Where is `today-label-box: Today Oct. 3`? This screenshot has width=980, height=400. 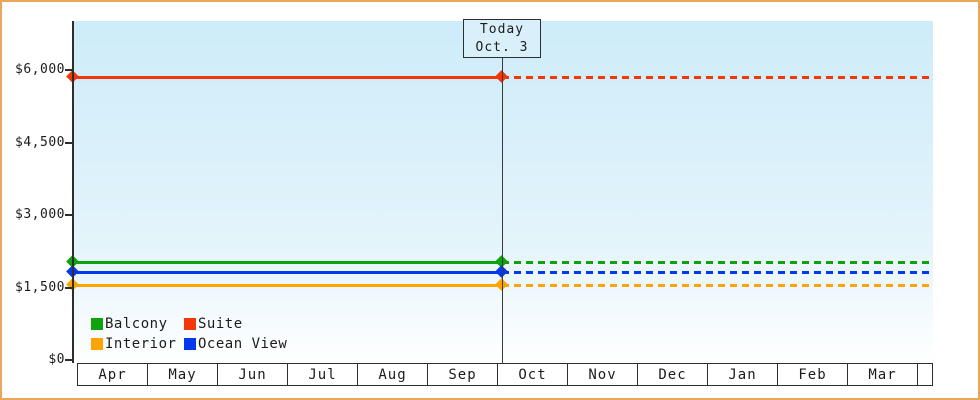
today-label-box: Today Oct. 3 is located at coordinates (502, 38).